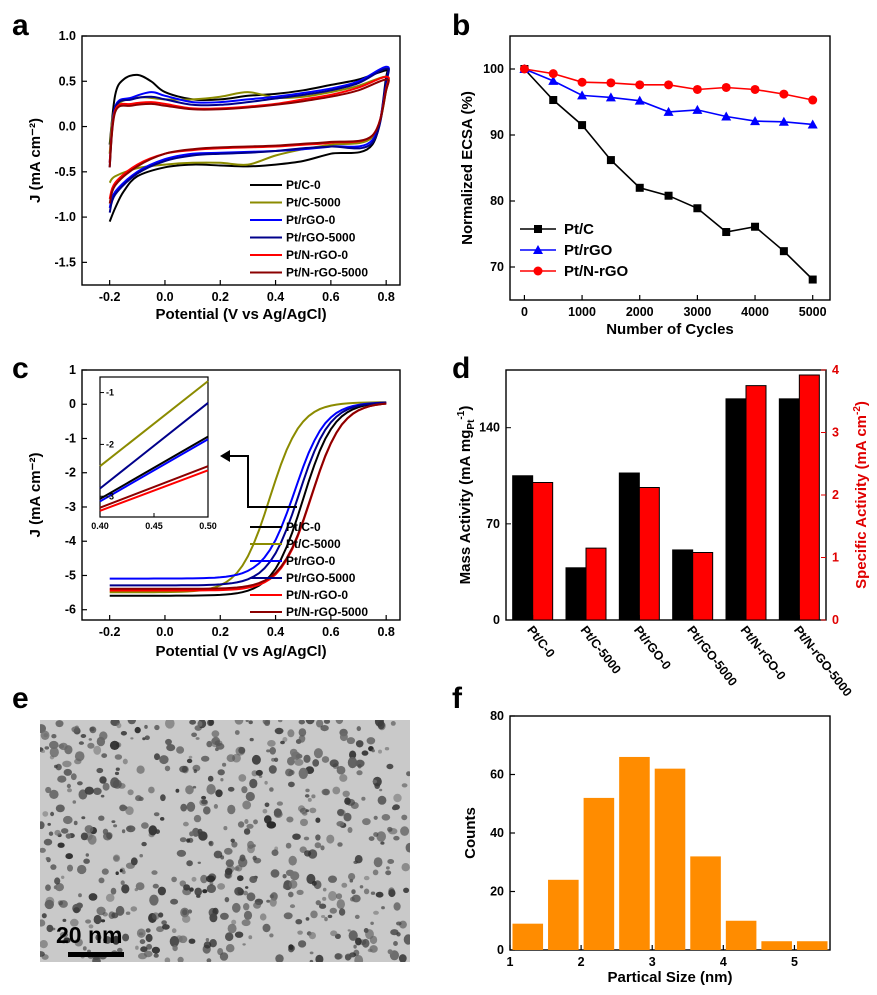 This screenshot has height=995, width=877. Describe the element at coordinates (582, 312) in the screenshot. I see `x-tick-label-b: 1000` at that location.